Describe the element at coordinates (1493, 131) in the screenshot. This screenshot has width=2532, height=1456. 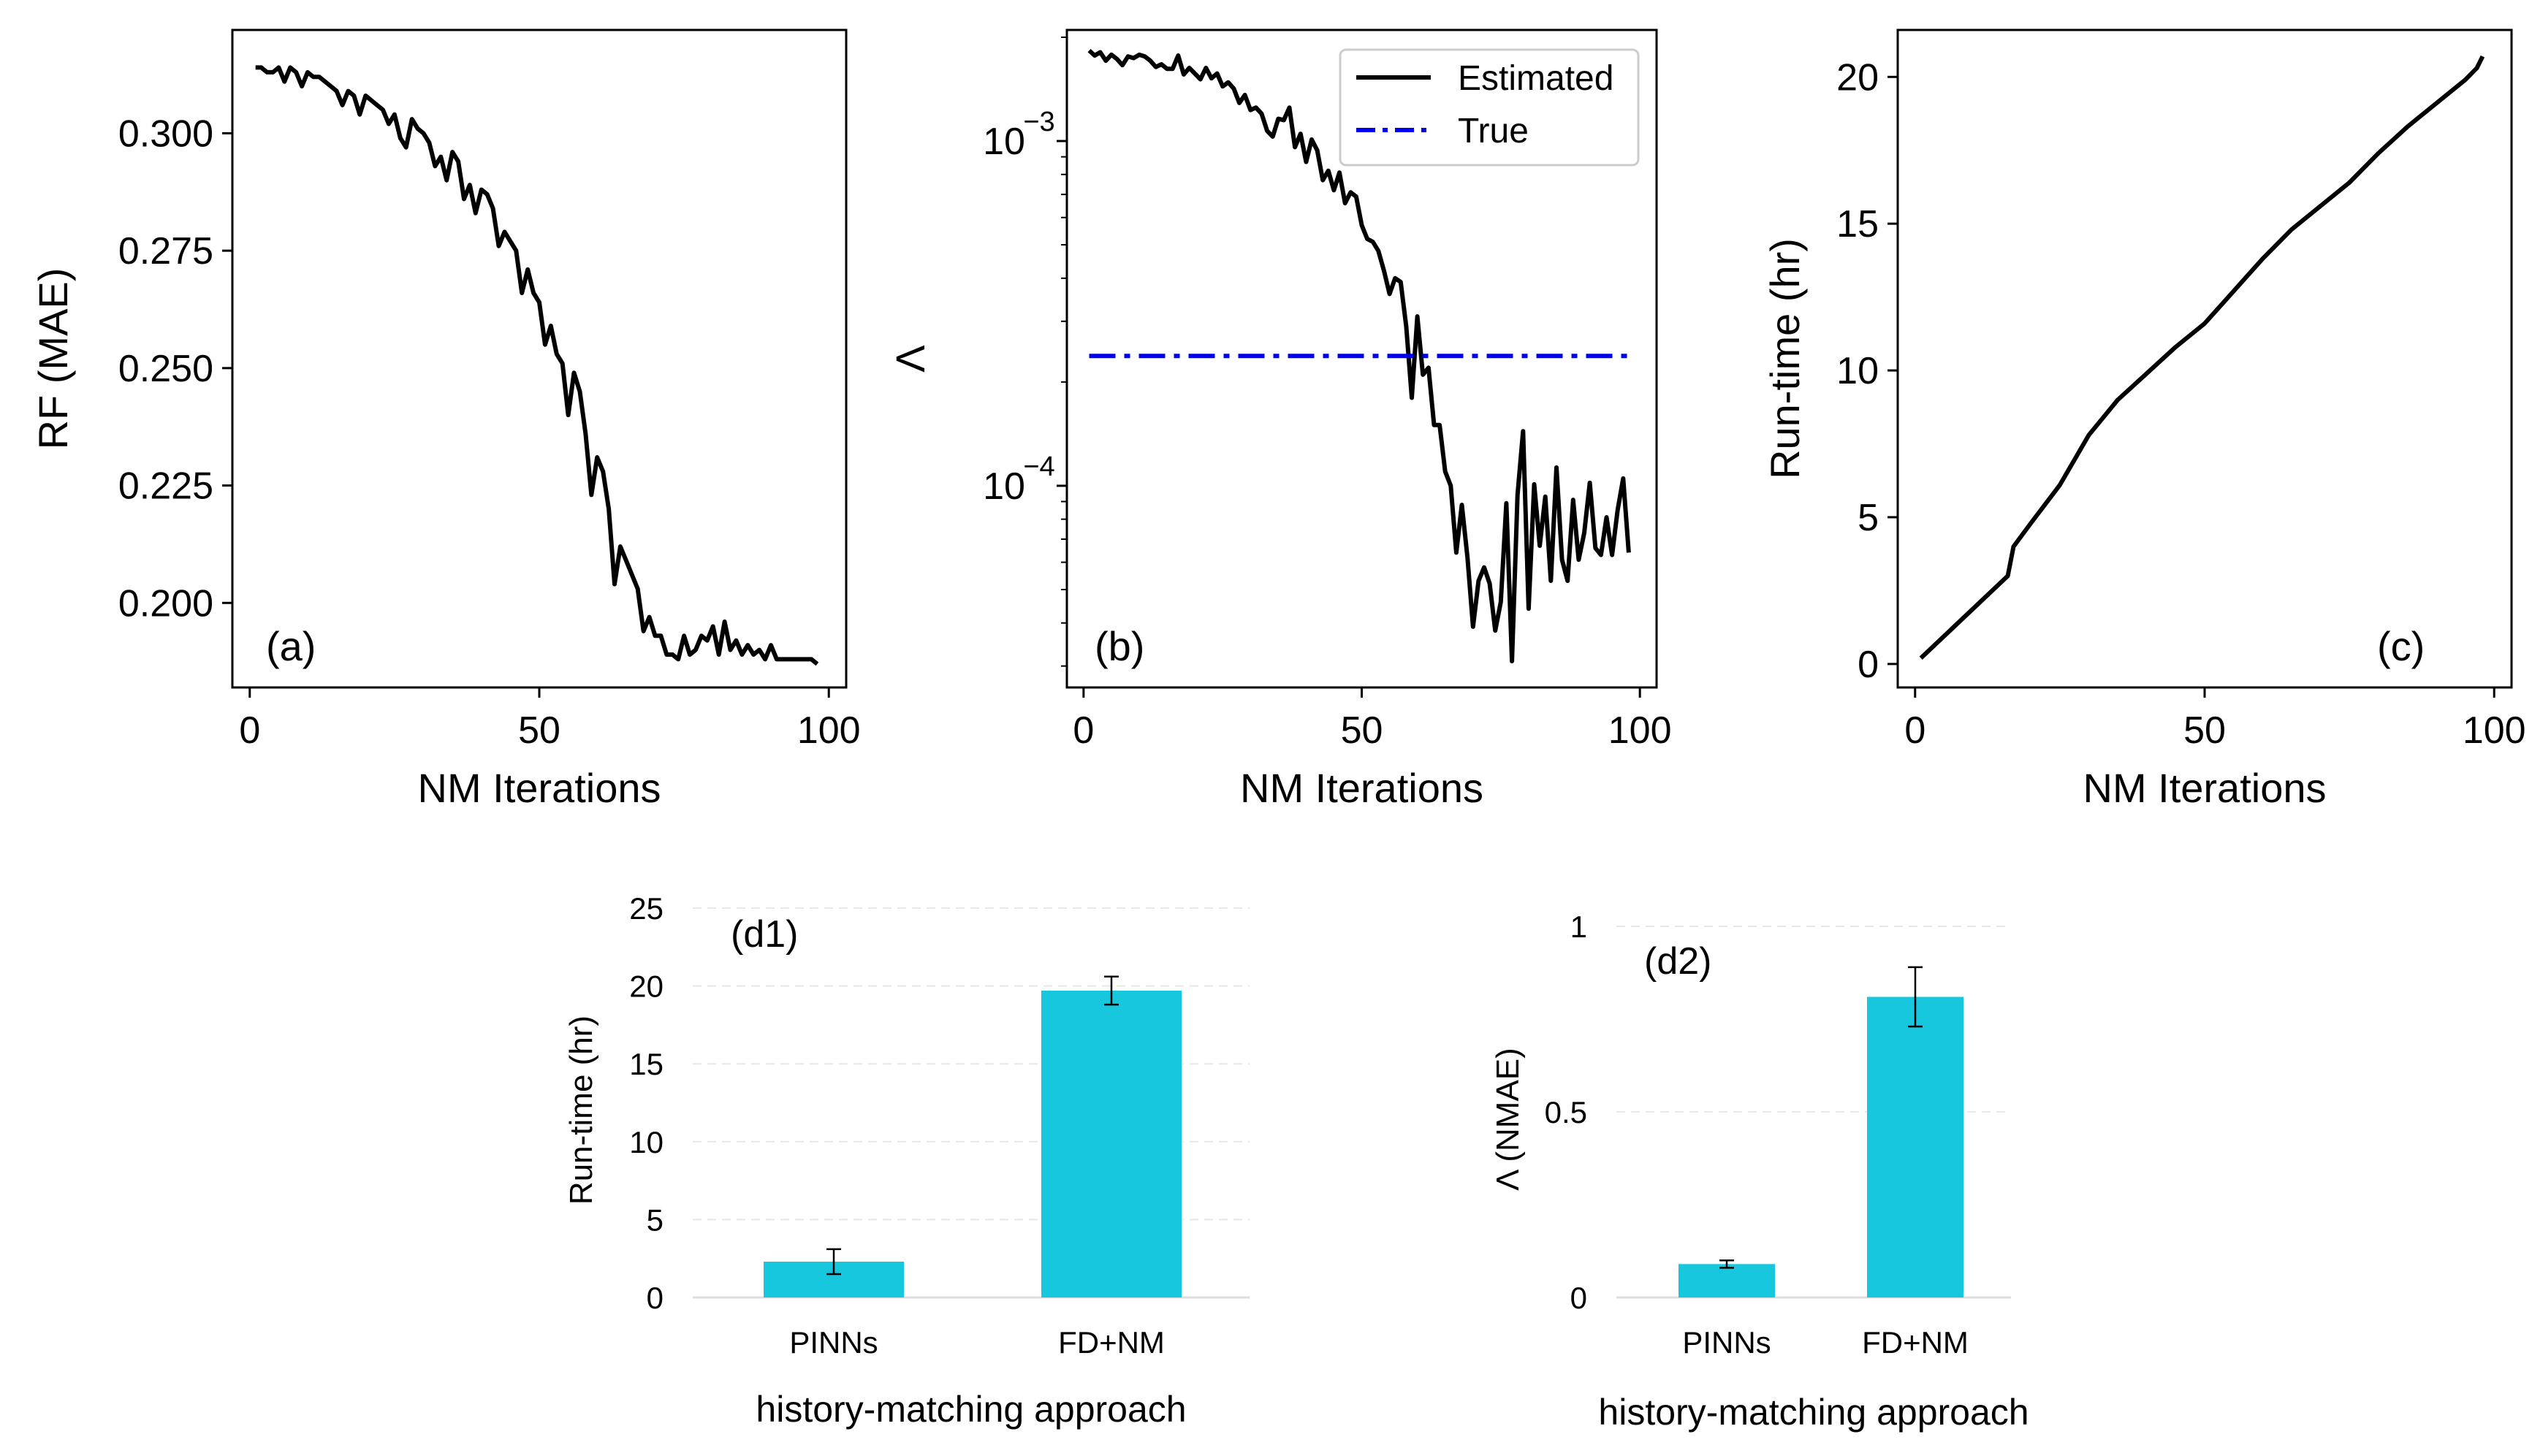
I see `legend-label-true: True` at that location.